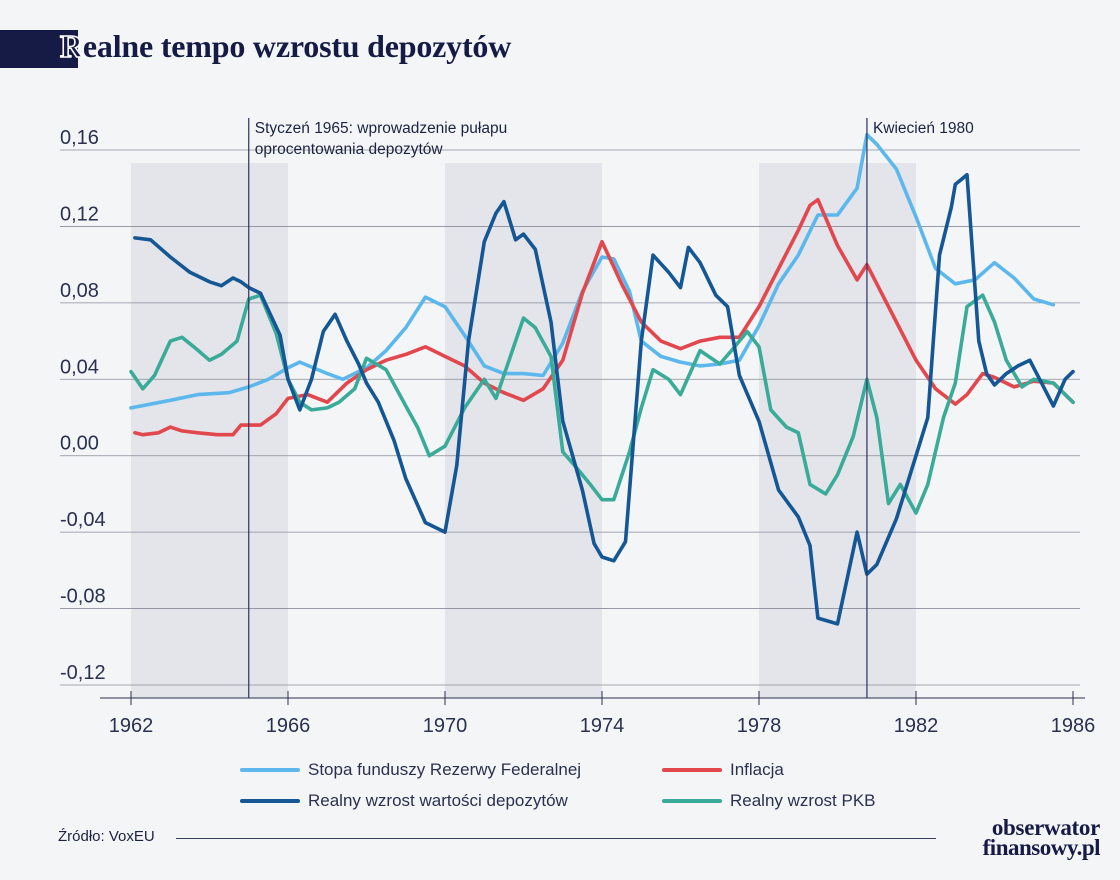  Describe the element at coordinates (803, 800) in the screenshot. I see `legend-label-gdp: Realny wzrost PKB` at that location.